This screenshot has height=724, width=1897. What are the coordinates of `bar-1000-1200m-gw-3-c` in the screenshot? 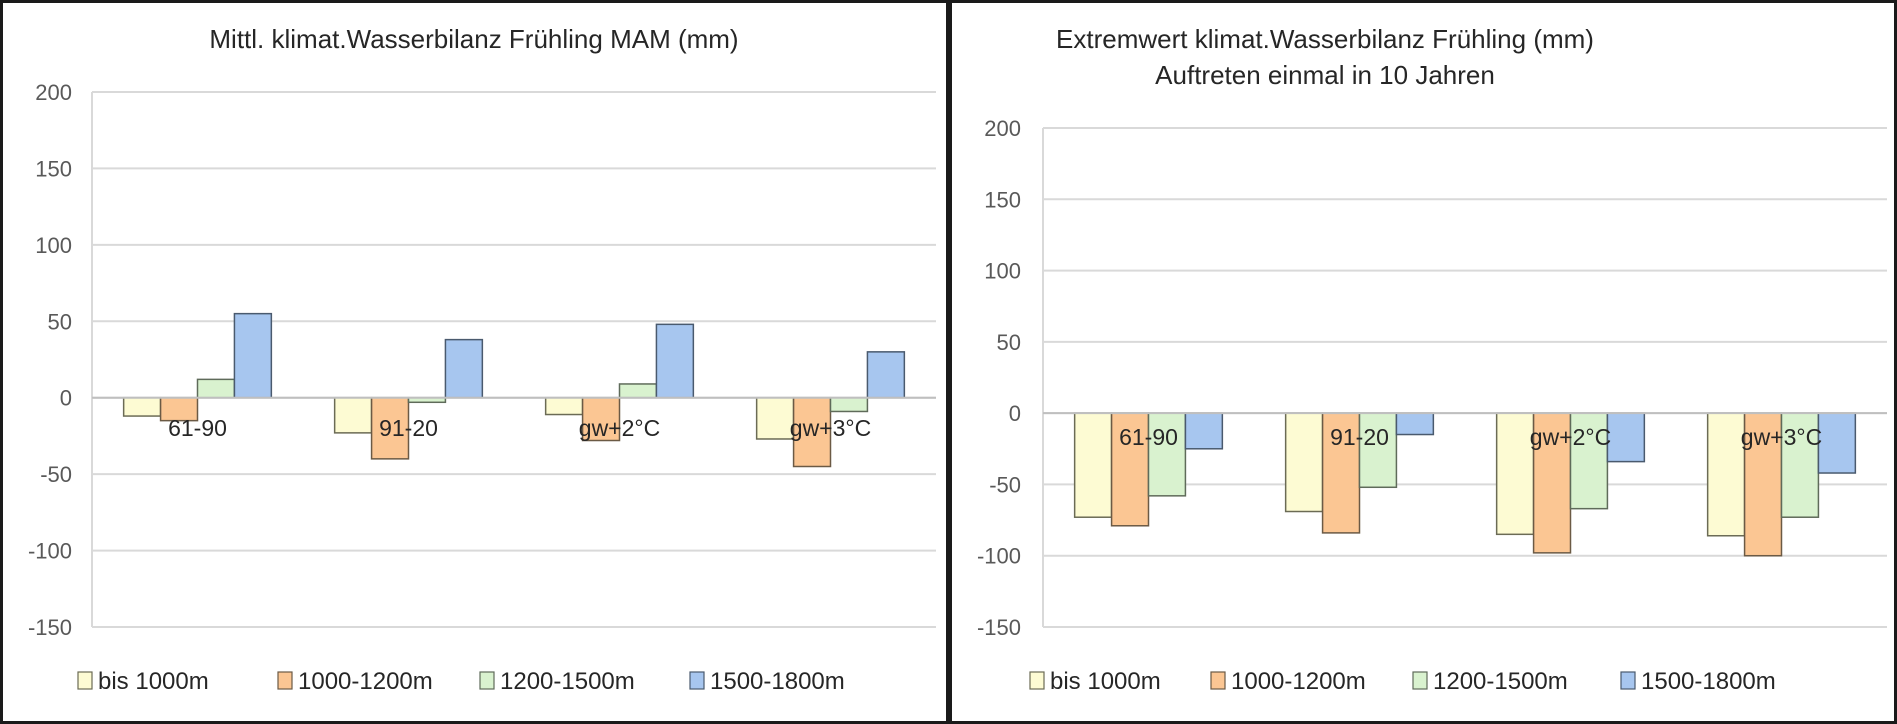 It's located at (812, 432).